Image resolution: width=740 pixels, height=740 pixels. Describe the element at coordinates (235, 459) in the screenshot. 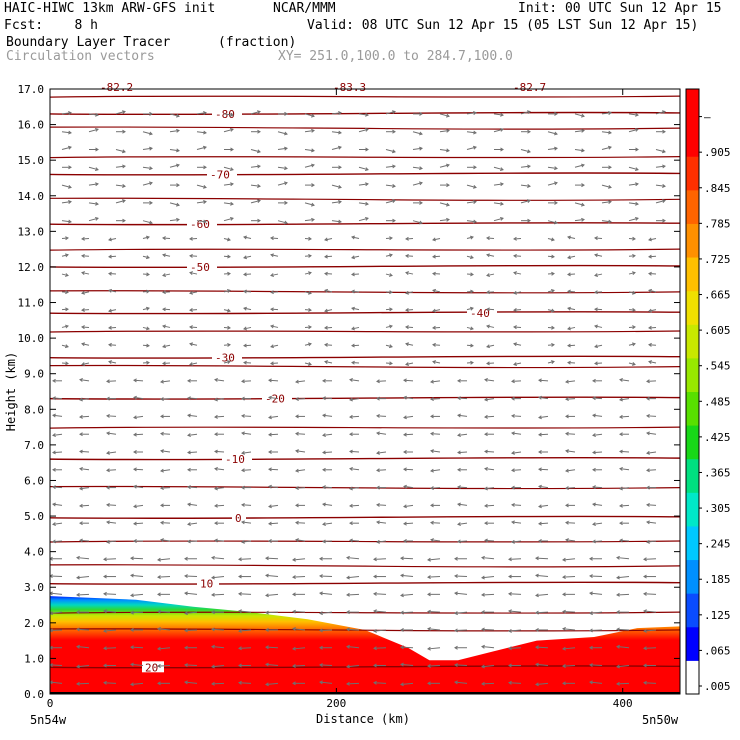

I see `isotherm-label: -10` at that location.